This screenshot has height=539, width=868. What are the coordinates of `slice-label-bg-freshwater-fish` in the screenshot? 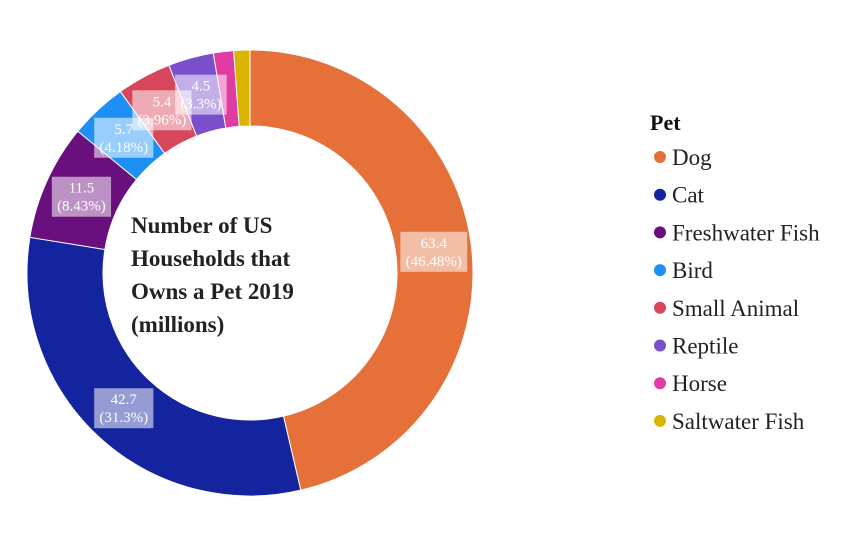 It's located at (81, 196).